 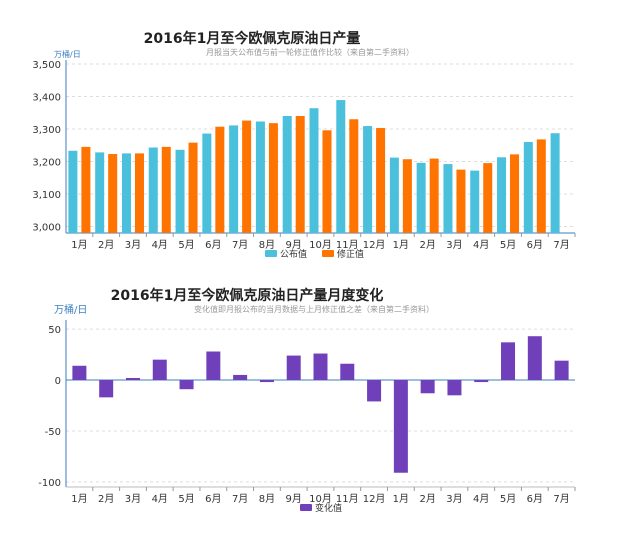 What do you see at coordinates (294, 499) in the screenshot?
I see `chart2-xtick-label: 9月` at bounding box center [294, 499].